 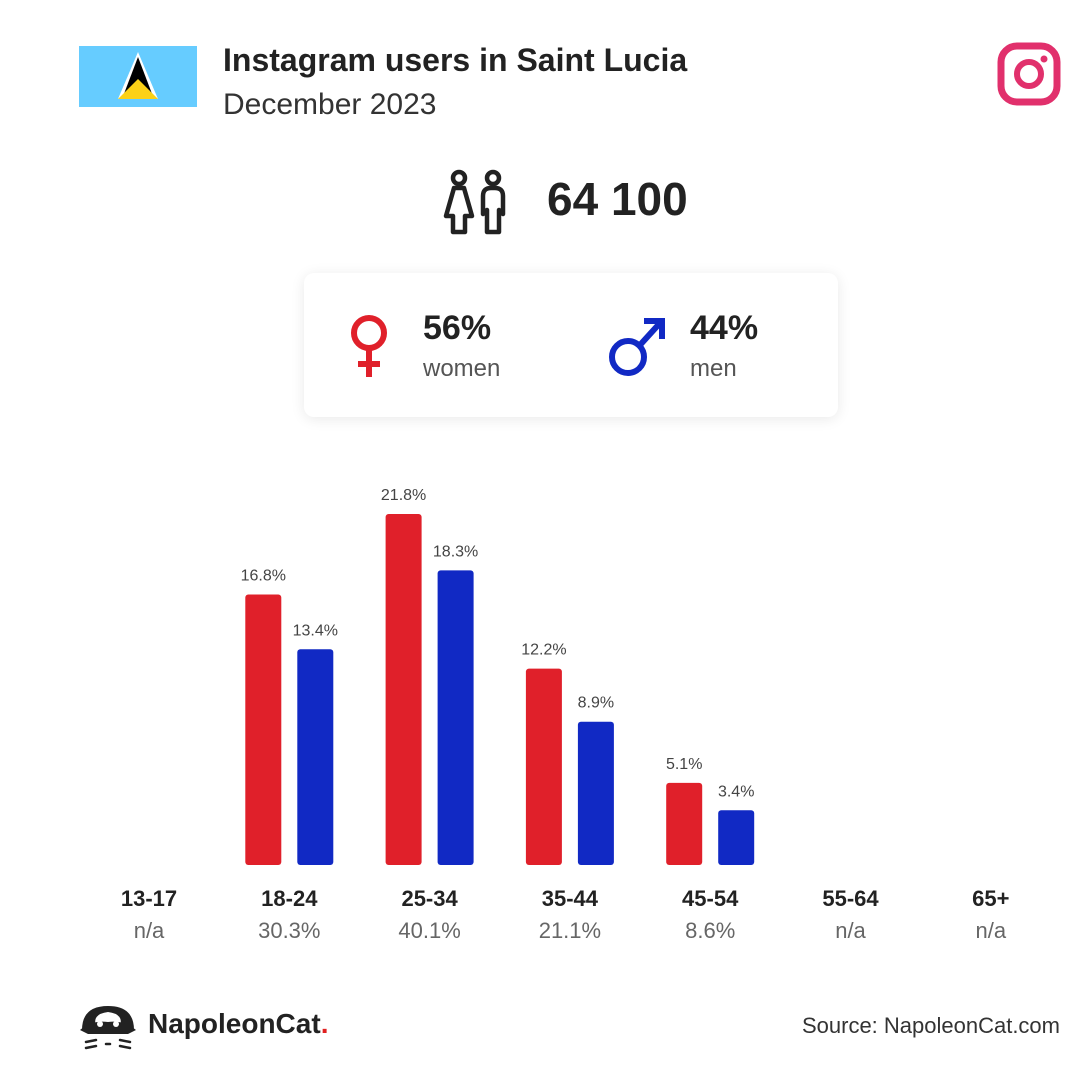 What do you see at coordinates (455, 551) in the screenshot?
I see `bar-label-men-25-34: 18.3%` at bounding box center [455, 551].